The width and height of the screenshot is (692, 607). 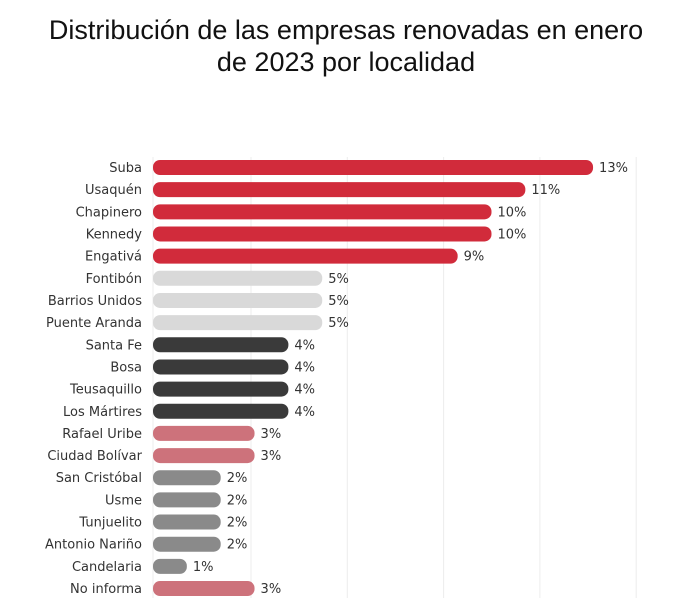 What do you see at coordinates (123, 500) in the screenshot?
I see `category-label: Usme` at bounding box center [123, 500].